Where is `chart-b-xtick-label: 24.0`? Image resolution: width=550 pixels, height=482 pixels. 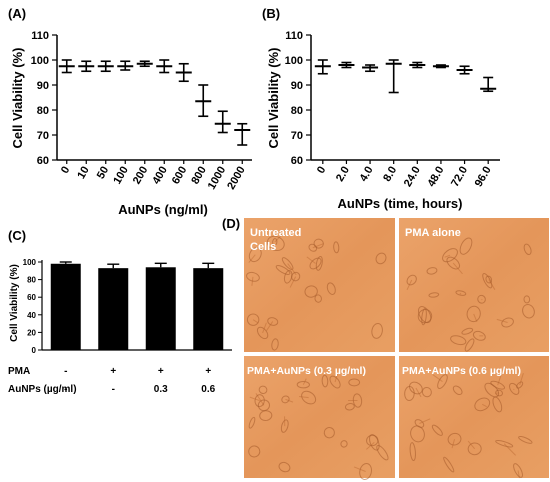
chart-b-xtick-label: 24.0 is located at coordinates (412, 177).